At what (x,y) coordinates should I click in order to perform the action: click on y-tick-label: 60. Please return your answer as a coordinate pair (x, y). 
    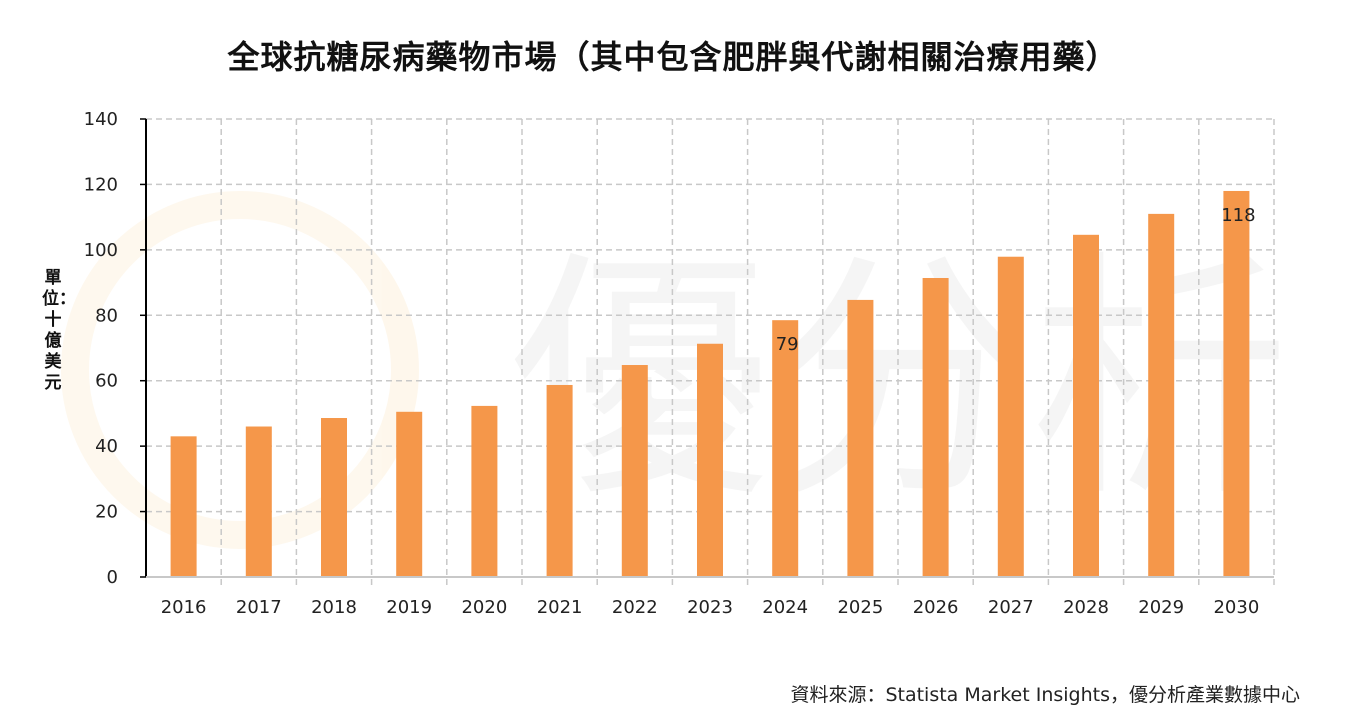
    Looking at the image, I should click on (106, 381).